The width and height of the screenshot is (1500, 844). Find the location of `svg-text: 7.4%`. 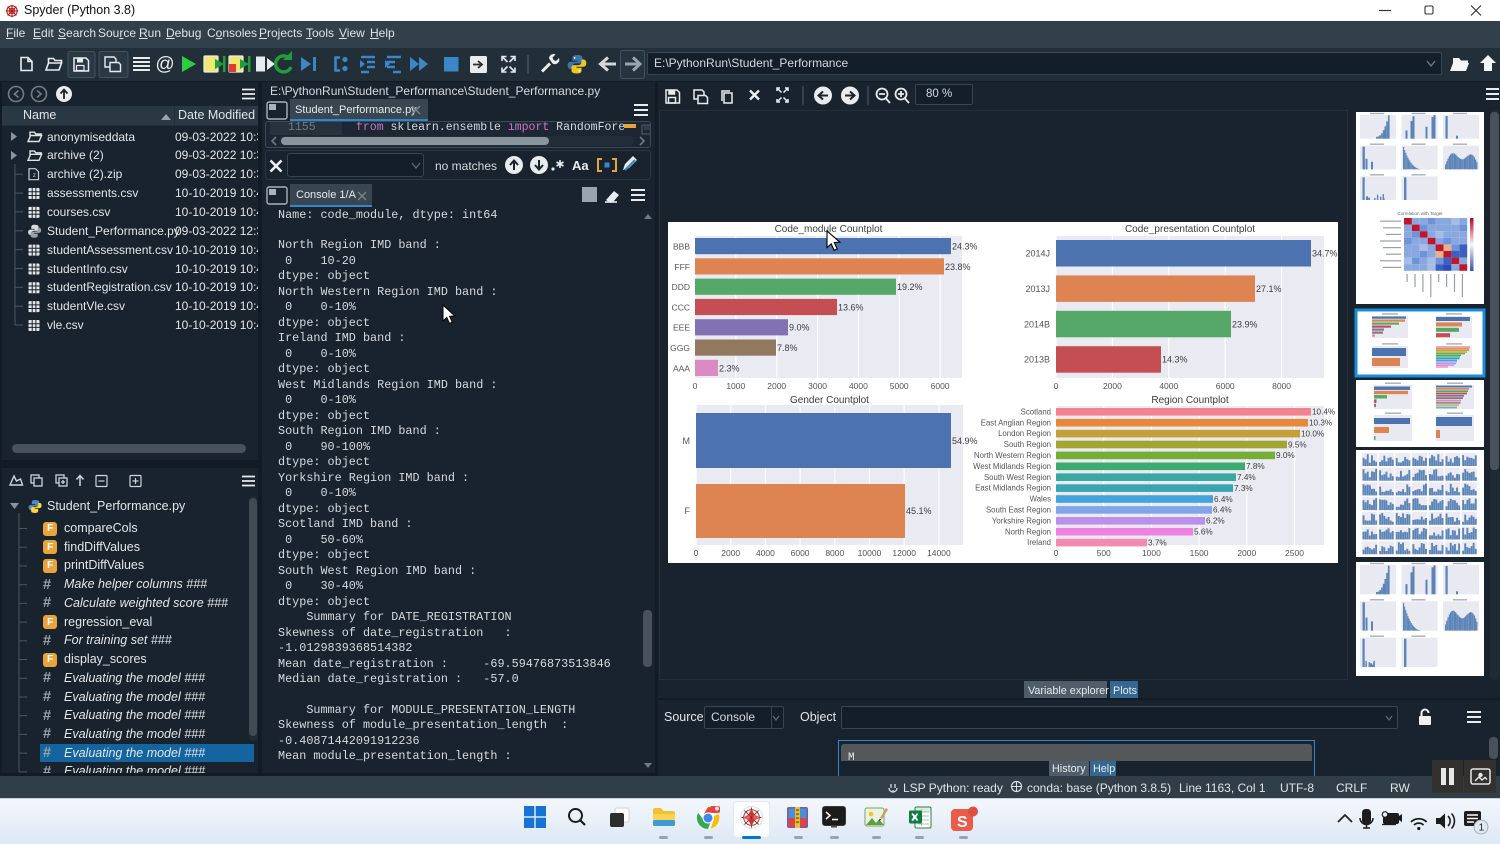

svg-text: 7.4% is located at coordinates (1246, 477).